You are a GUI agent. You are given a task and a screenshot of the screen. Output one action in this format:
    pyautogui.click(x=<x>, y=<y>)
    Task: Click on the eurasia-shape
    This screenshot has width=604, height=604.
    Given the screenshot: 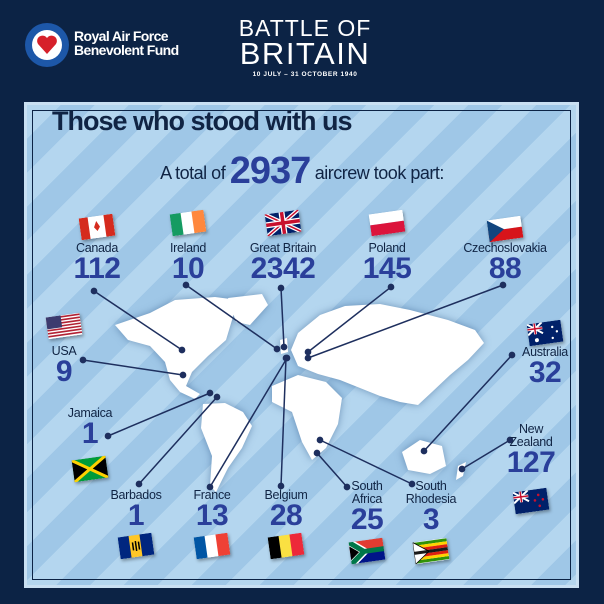 What is the action you would take?
    pyautogui.click(x=387, y=354)
    